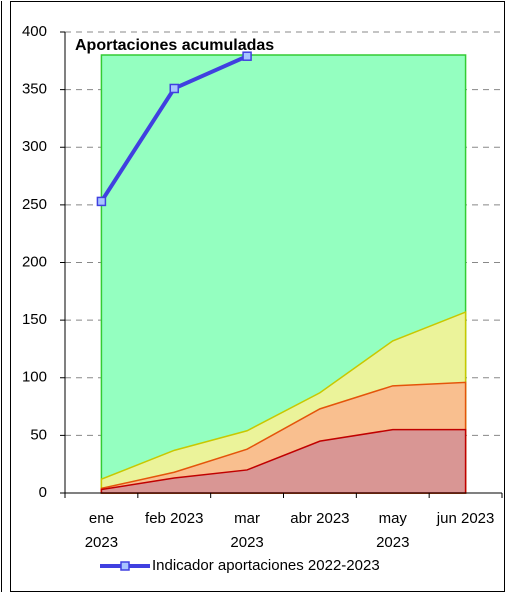 The width and height of the screenshot is (506, 593). I want to click on y-tick-label: 150, so click(34, 319).